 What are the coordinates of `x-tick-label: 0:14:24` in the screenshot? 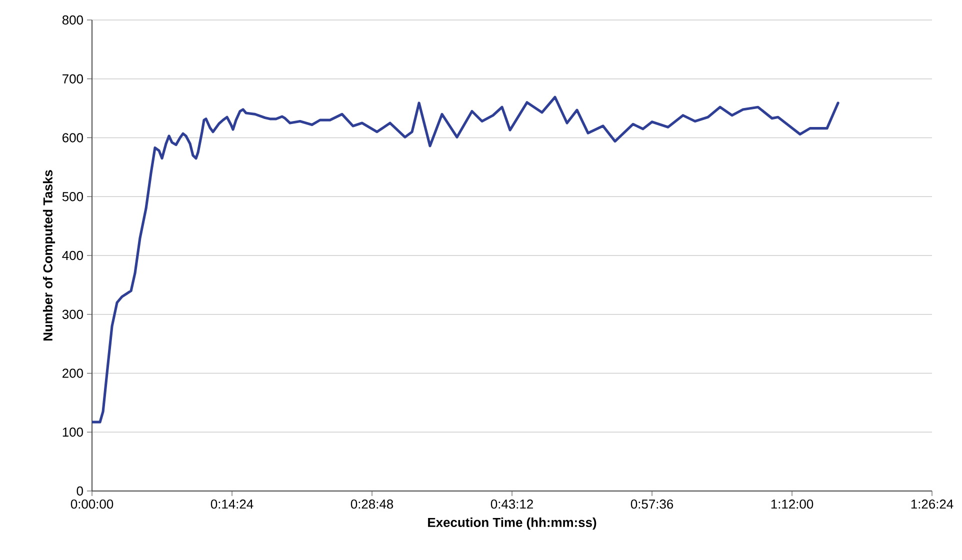 It's located at (232, 504).